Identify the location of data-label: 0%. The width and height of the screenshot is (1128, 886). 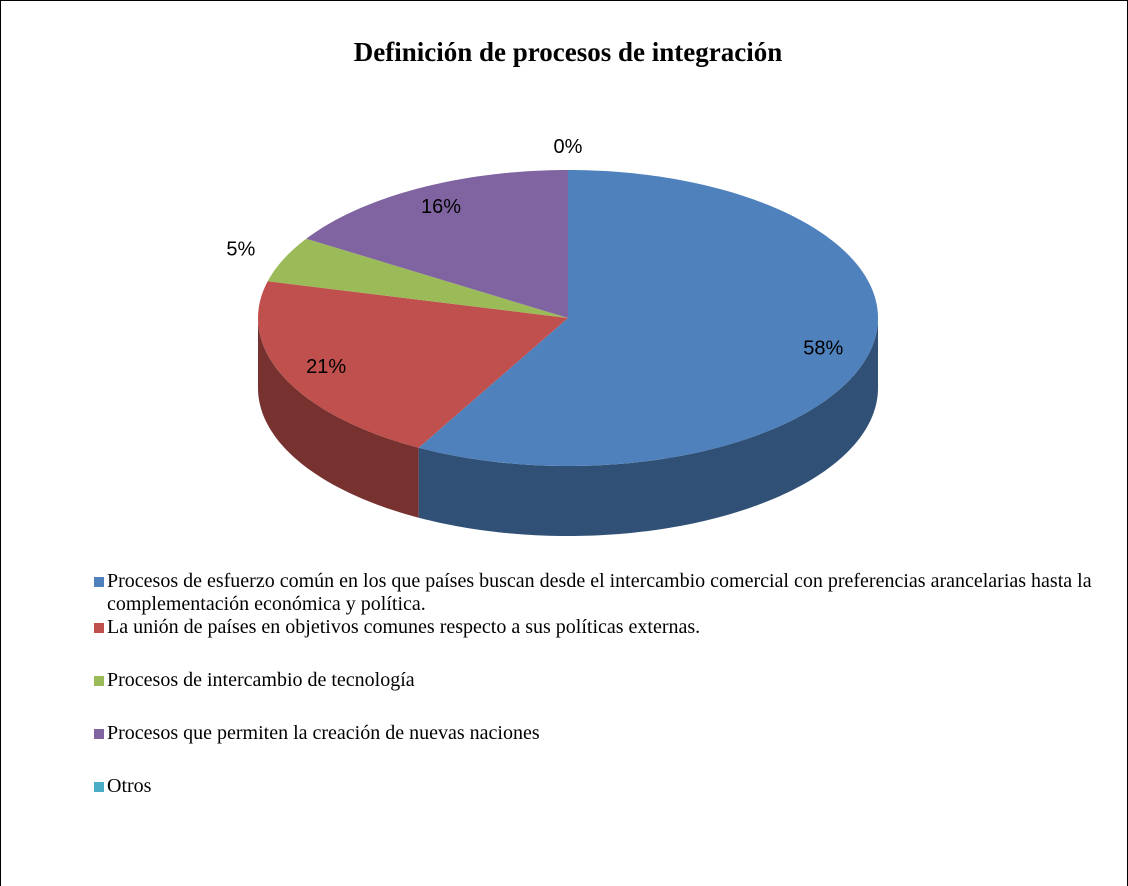
(568, 147).